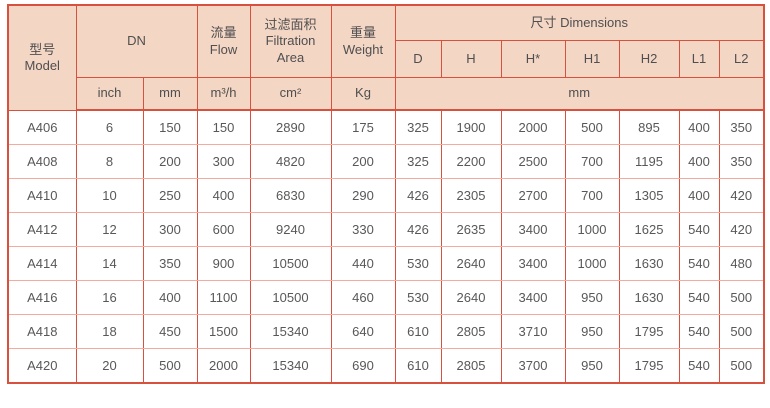 Image resolution: width=770 pixels, height=408 pixels. Describe the element at coordinates (42, 127) in the screenshot. I see `cell-model: A406` at that location.